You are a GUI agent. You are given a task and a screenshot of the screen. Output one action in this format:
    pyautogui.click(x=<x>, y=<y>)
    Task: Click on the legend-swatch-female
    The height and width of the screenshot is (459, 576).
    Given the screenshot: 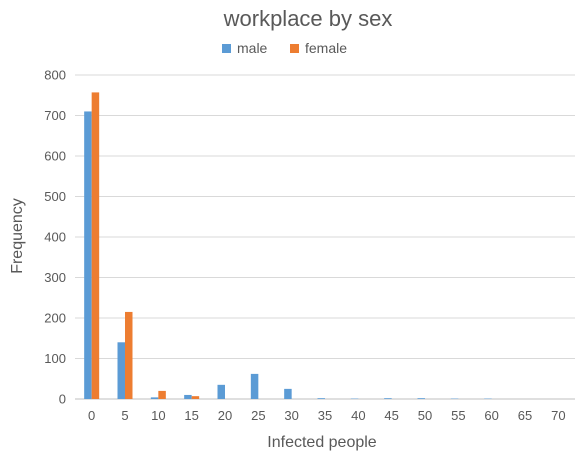 What is the action you would take?
    pyautogui.click(x=294, y=48)
    